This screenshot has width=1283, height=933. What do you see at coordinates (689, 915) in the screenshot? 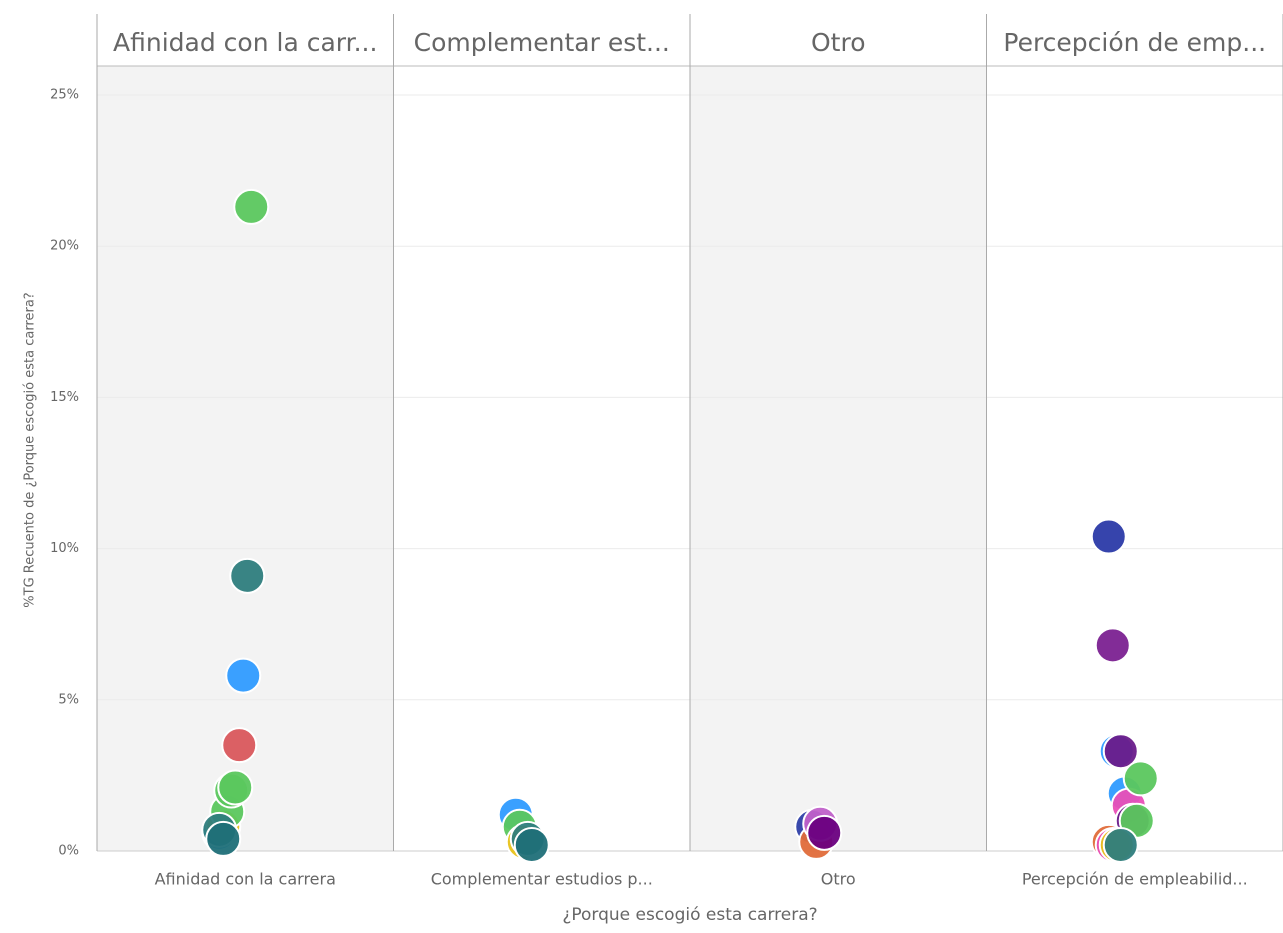
I see `x-axis-label: ¿Porque escogió esta carrera?` at bounding box center [689, 915].